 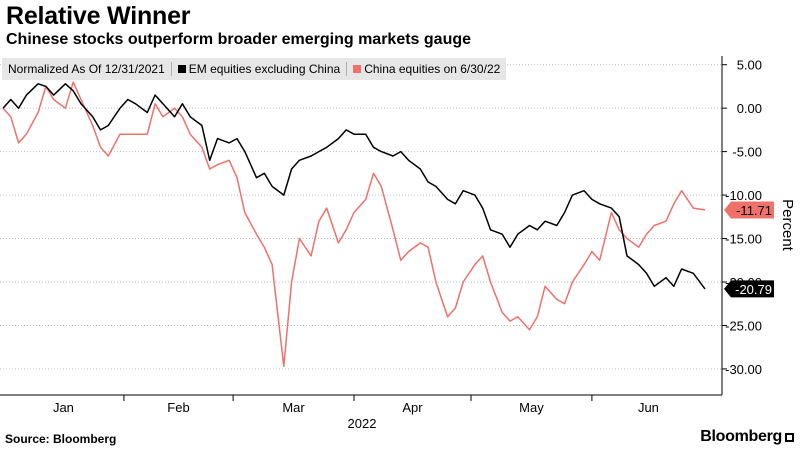 I want to click on brand-mark-icon, so click(x=789, y=437).